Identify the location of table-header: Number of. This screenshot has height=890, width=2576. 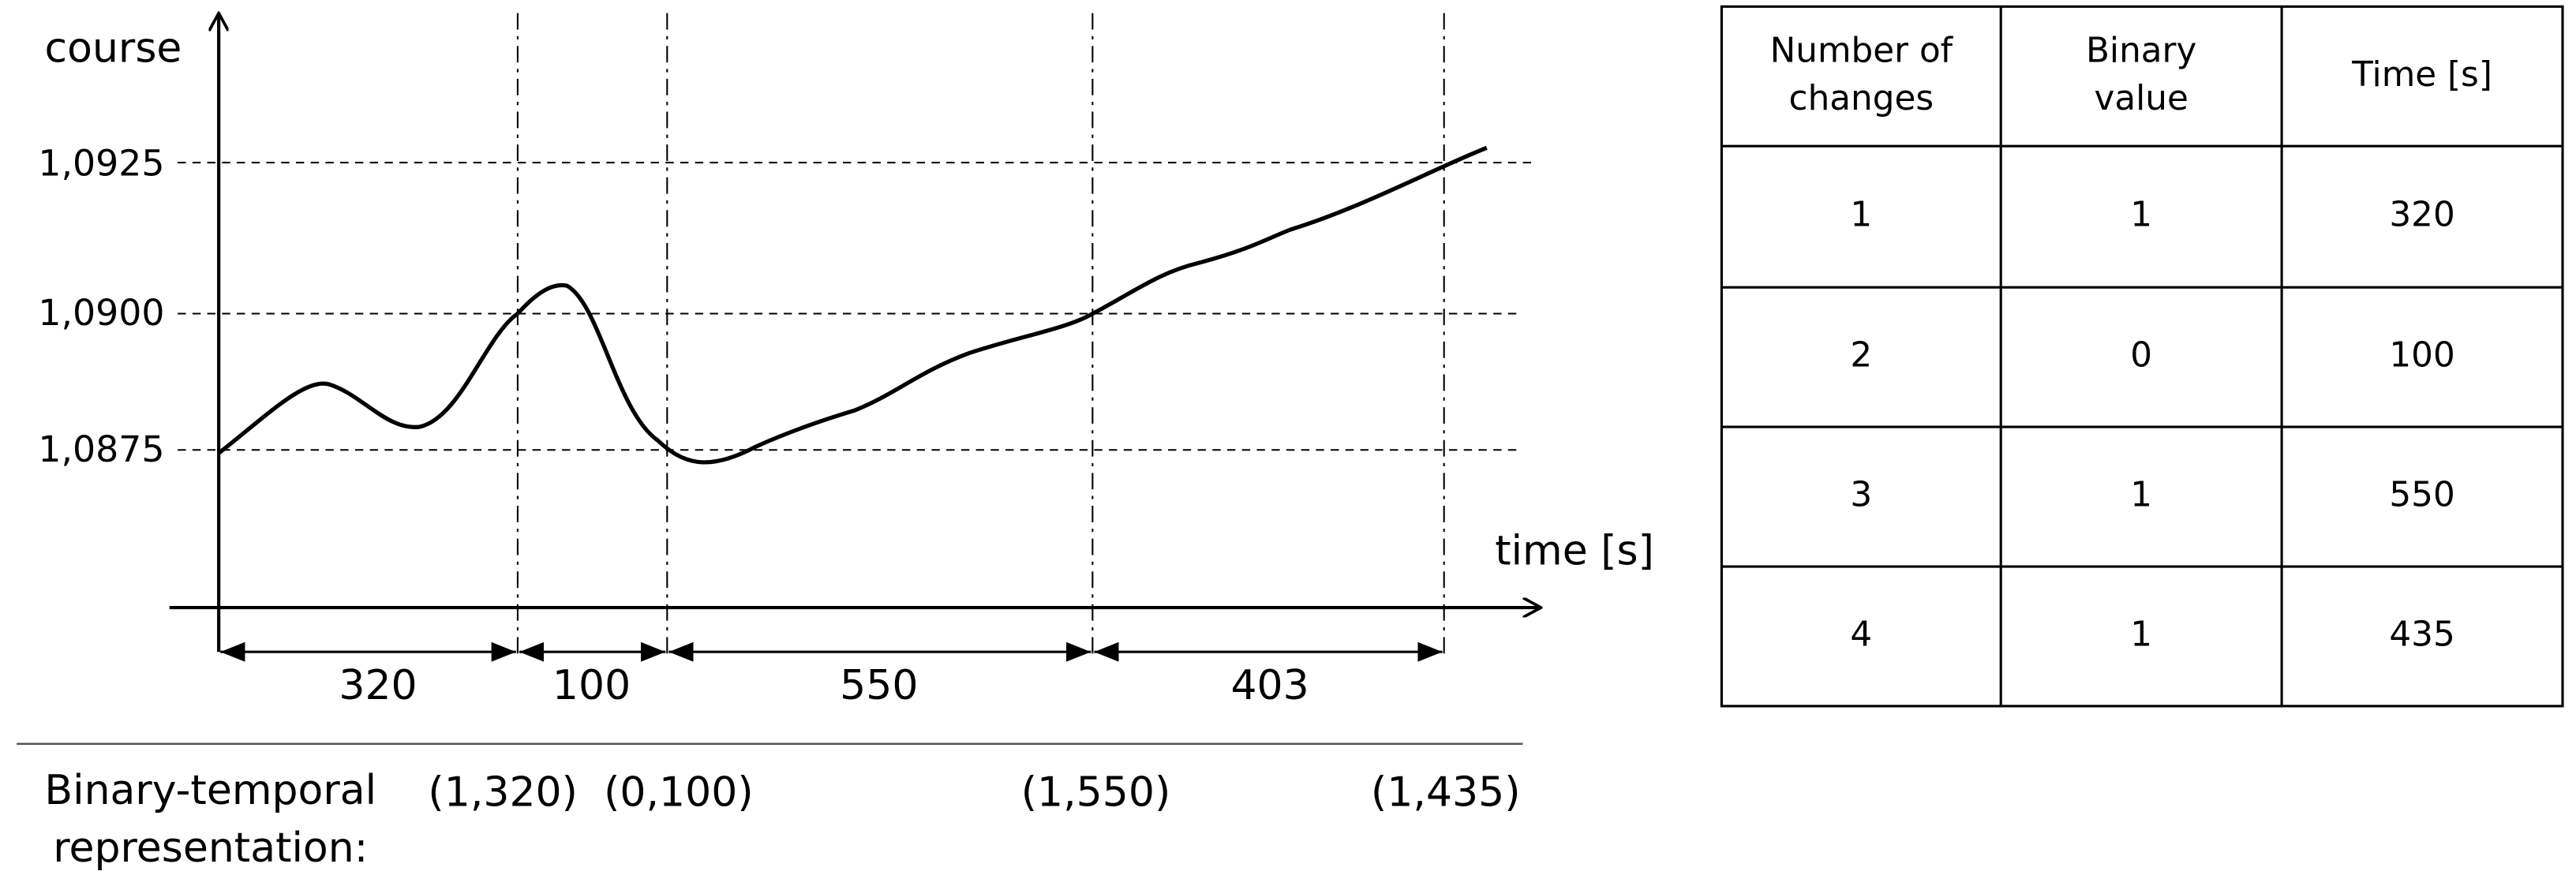
(1862, 51).